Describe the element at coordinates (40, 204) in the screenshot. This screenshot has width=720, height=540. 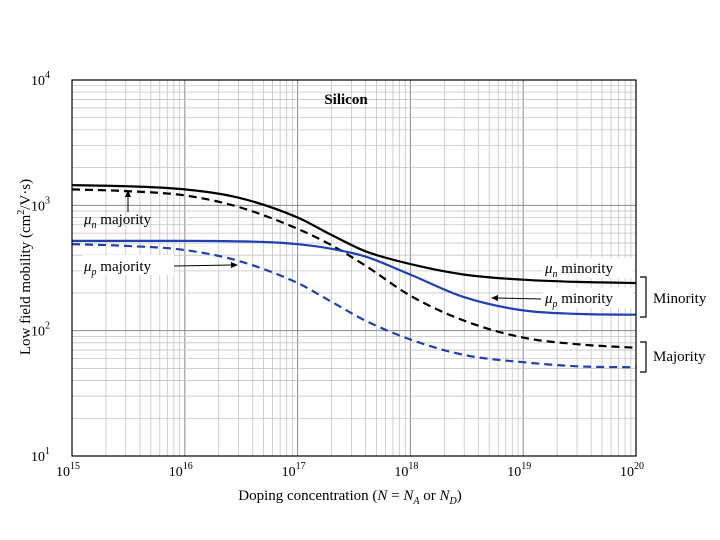
I see `y-tick-label: 10³` at that location.